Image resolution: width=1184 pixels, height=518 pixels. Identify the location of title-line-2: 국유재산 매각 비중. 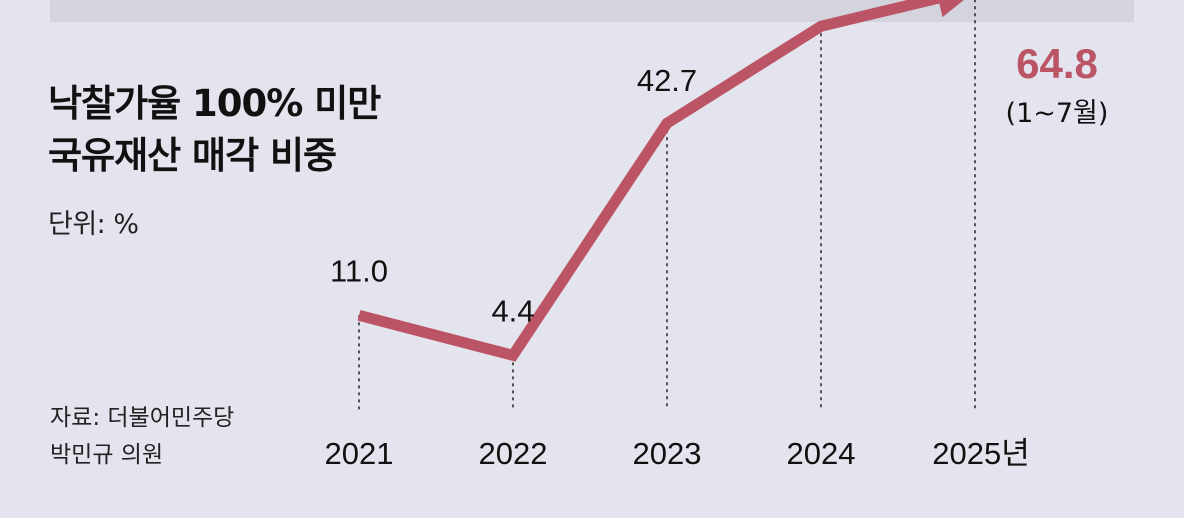
(192, 155).